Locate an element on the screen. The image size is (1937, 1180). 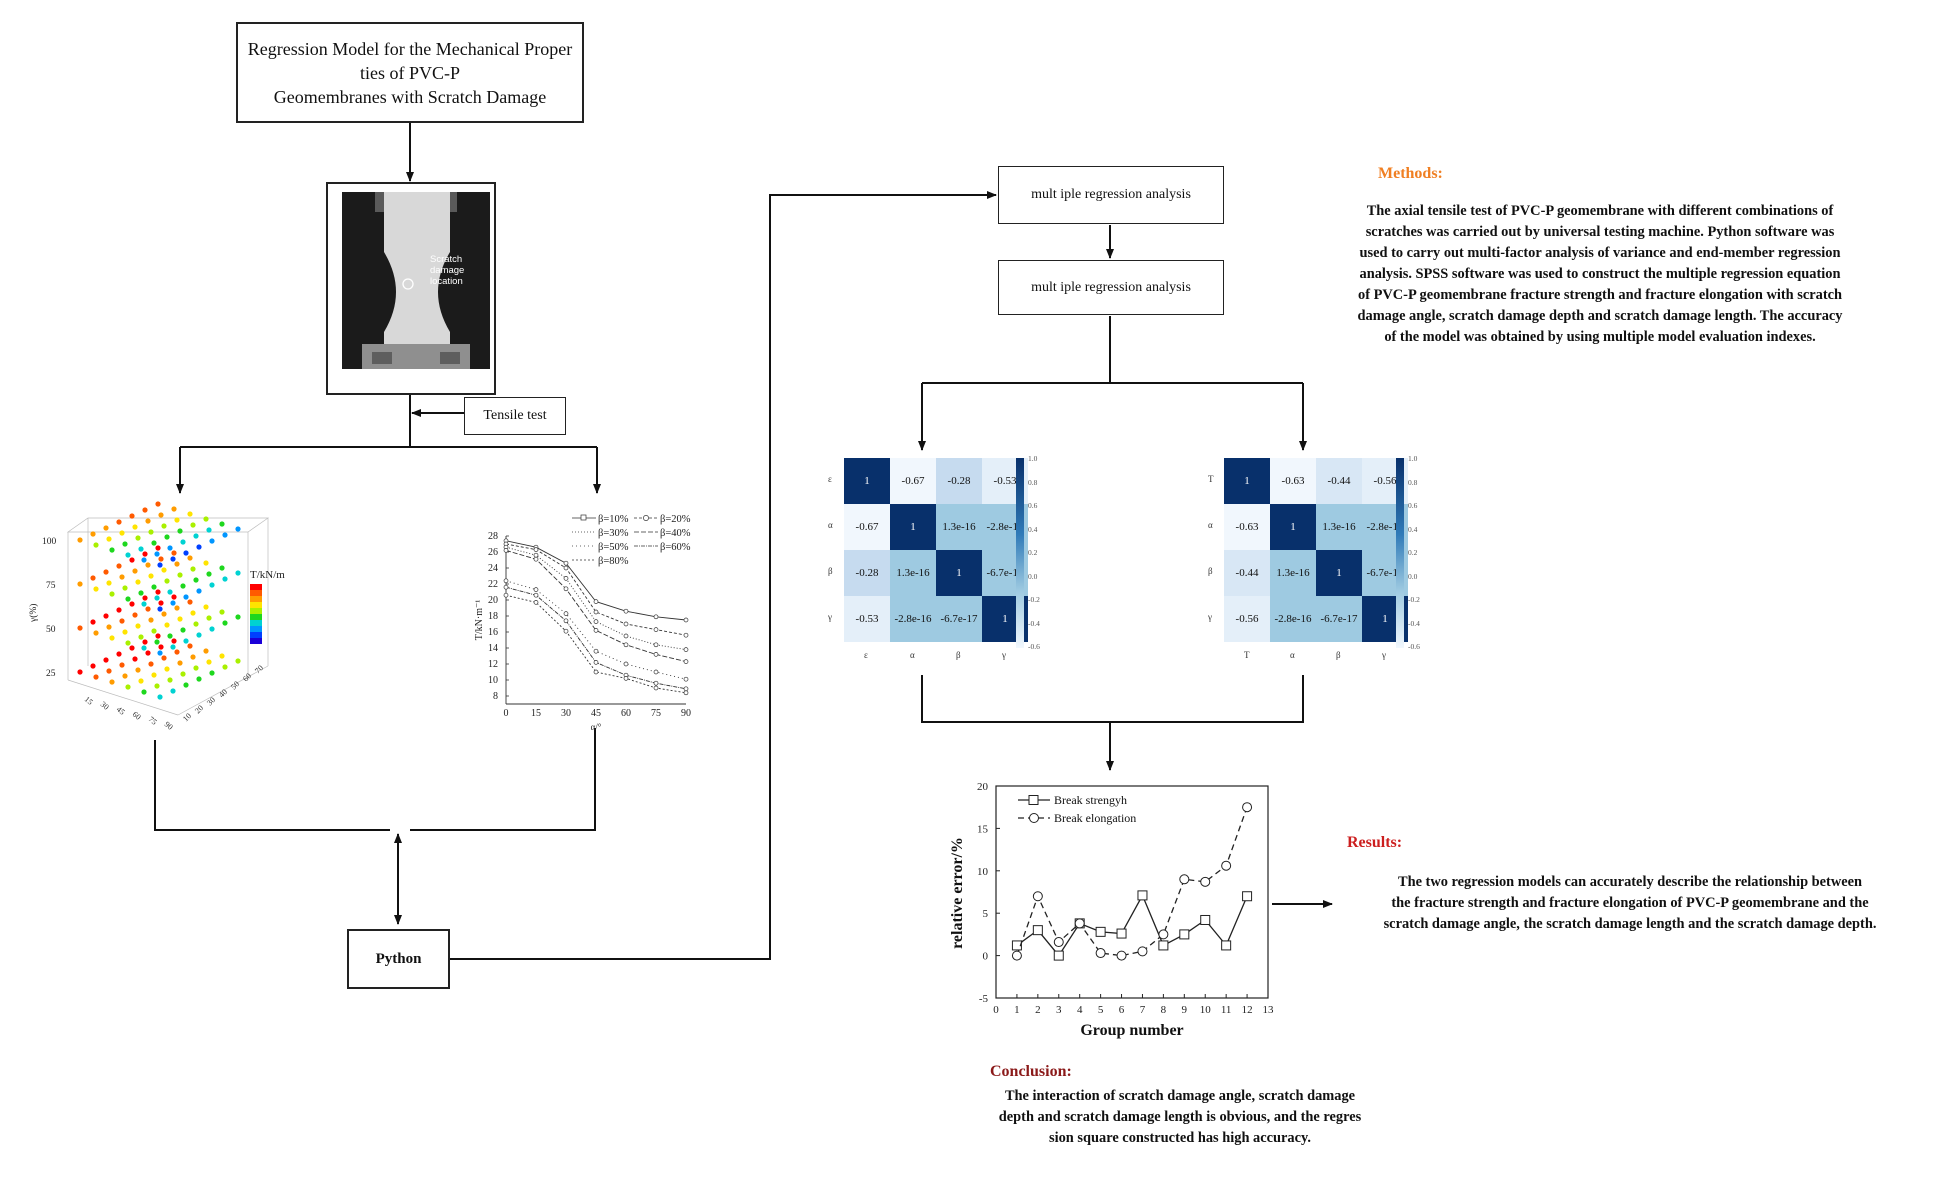
heatmap-col-label: γ is located at coordinates (1004, 655).